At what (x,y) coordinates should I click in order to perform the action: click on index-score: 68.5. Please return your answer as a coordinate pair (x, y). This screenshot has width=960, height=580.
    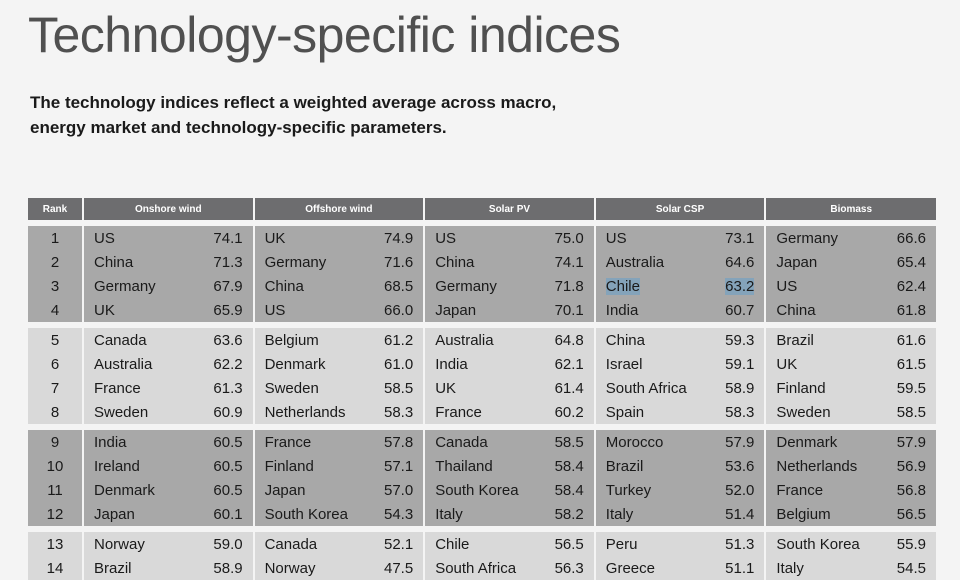
    Looking at the image, I should click on (398, 286).